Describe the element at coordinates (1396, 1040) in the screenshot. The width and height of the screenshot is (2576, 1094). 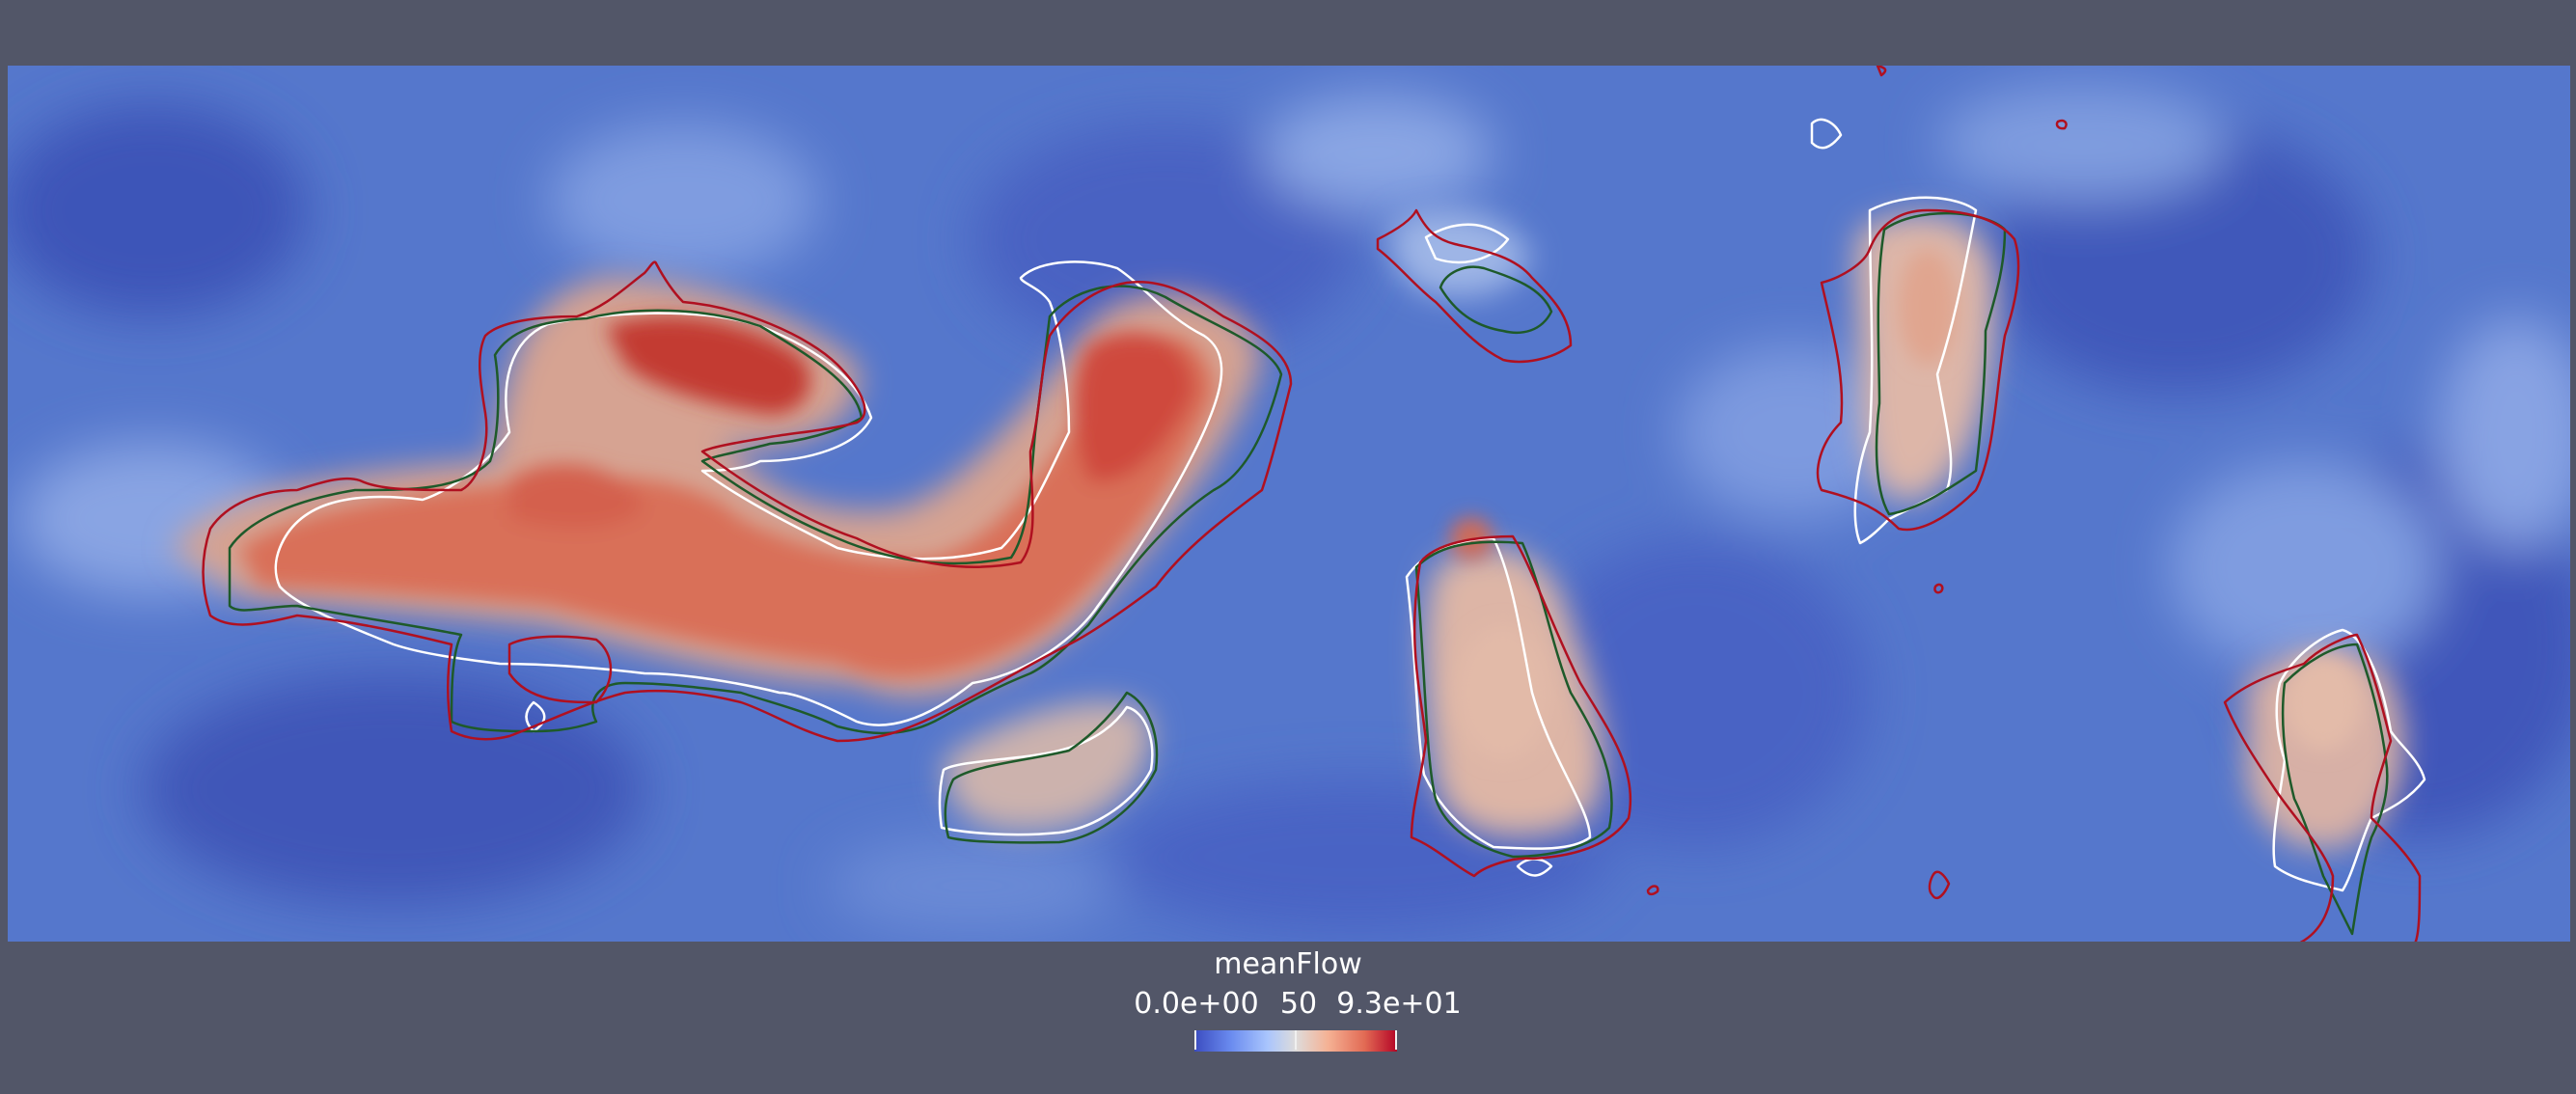
I see `colorbar-tick-max-mark` at that location.